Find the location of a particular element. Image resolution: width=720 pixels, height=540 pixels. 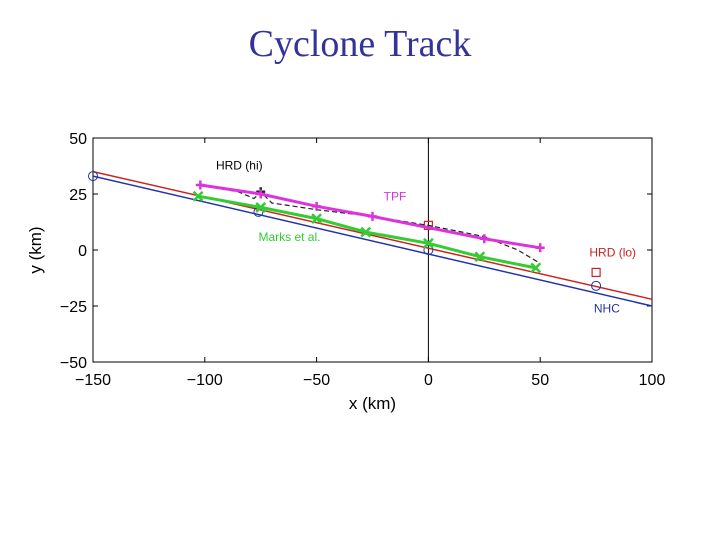

annotation-label: HRD (lo) is located at coordinates (612, 253).